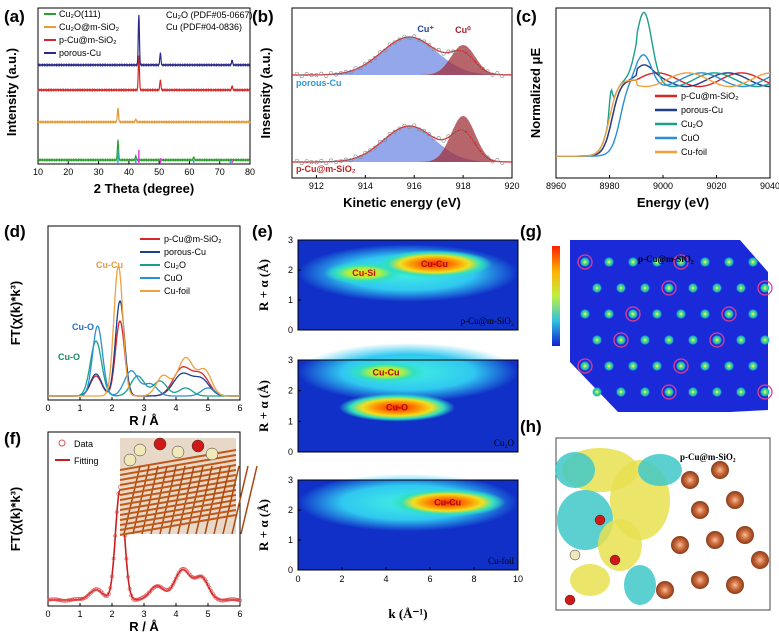  Describe the element at coordinates (62, 443) in the screenshot. I see `legend-swatch` at that location.